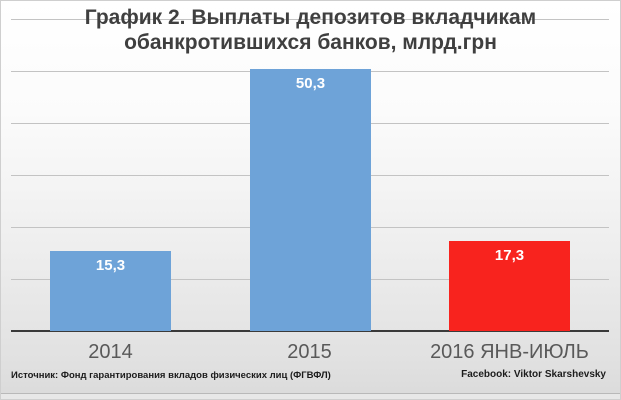 This screenshot has height=400, width=621. I want to click on bar-2015: 50,3, so click(310, 200).